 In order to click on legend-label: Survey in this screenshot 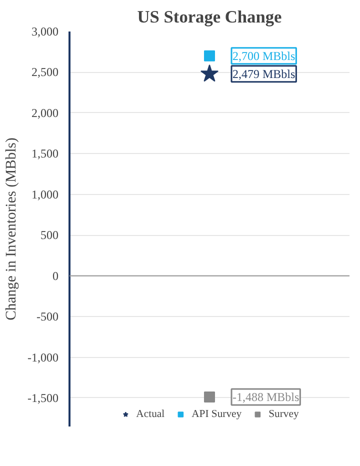, I will do `click(283, 414)`.